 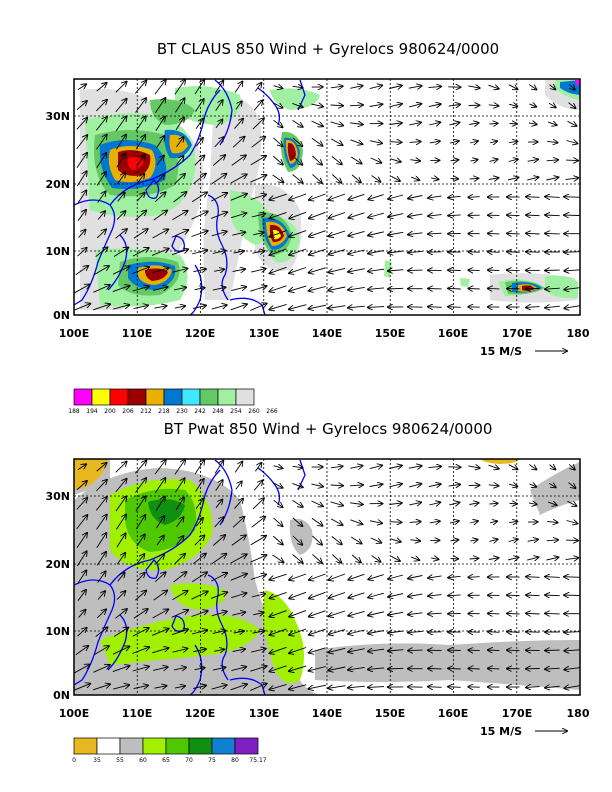 I want to click on colorbar-label: 0, so click(x=74, y=760).